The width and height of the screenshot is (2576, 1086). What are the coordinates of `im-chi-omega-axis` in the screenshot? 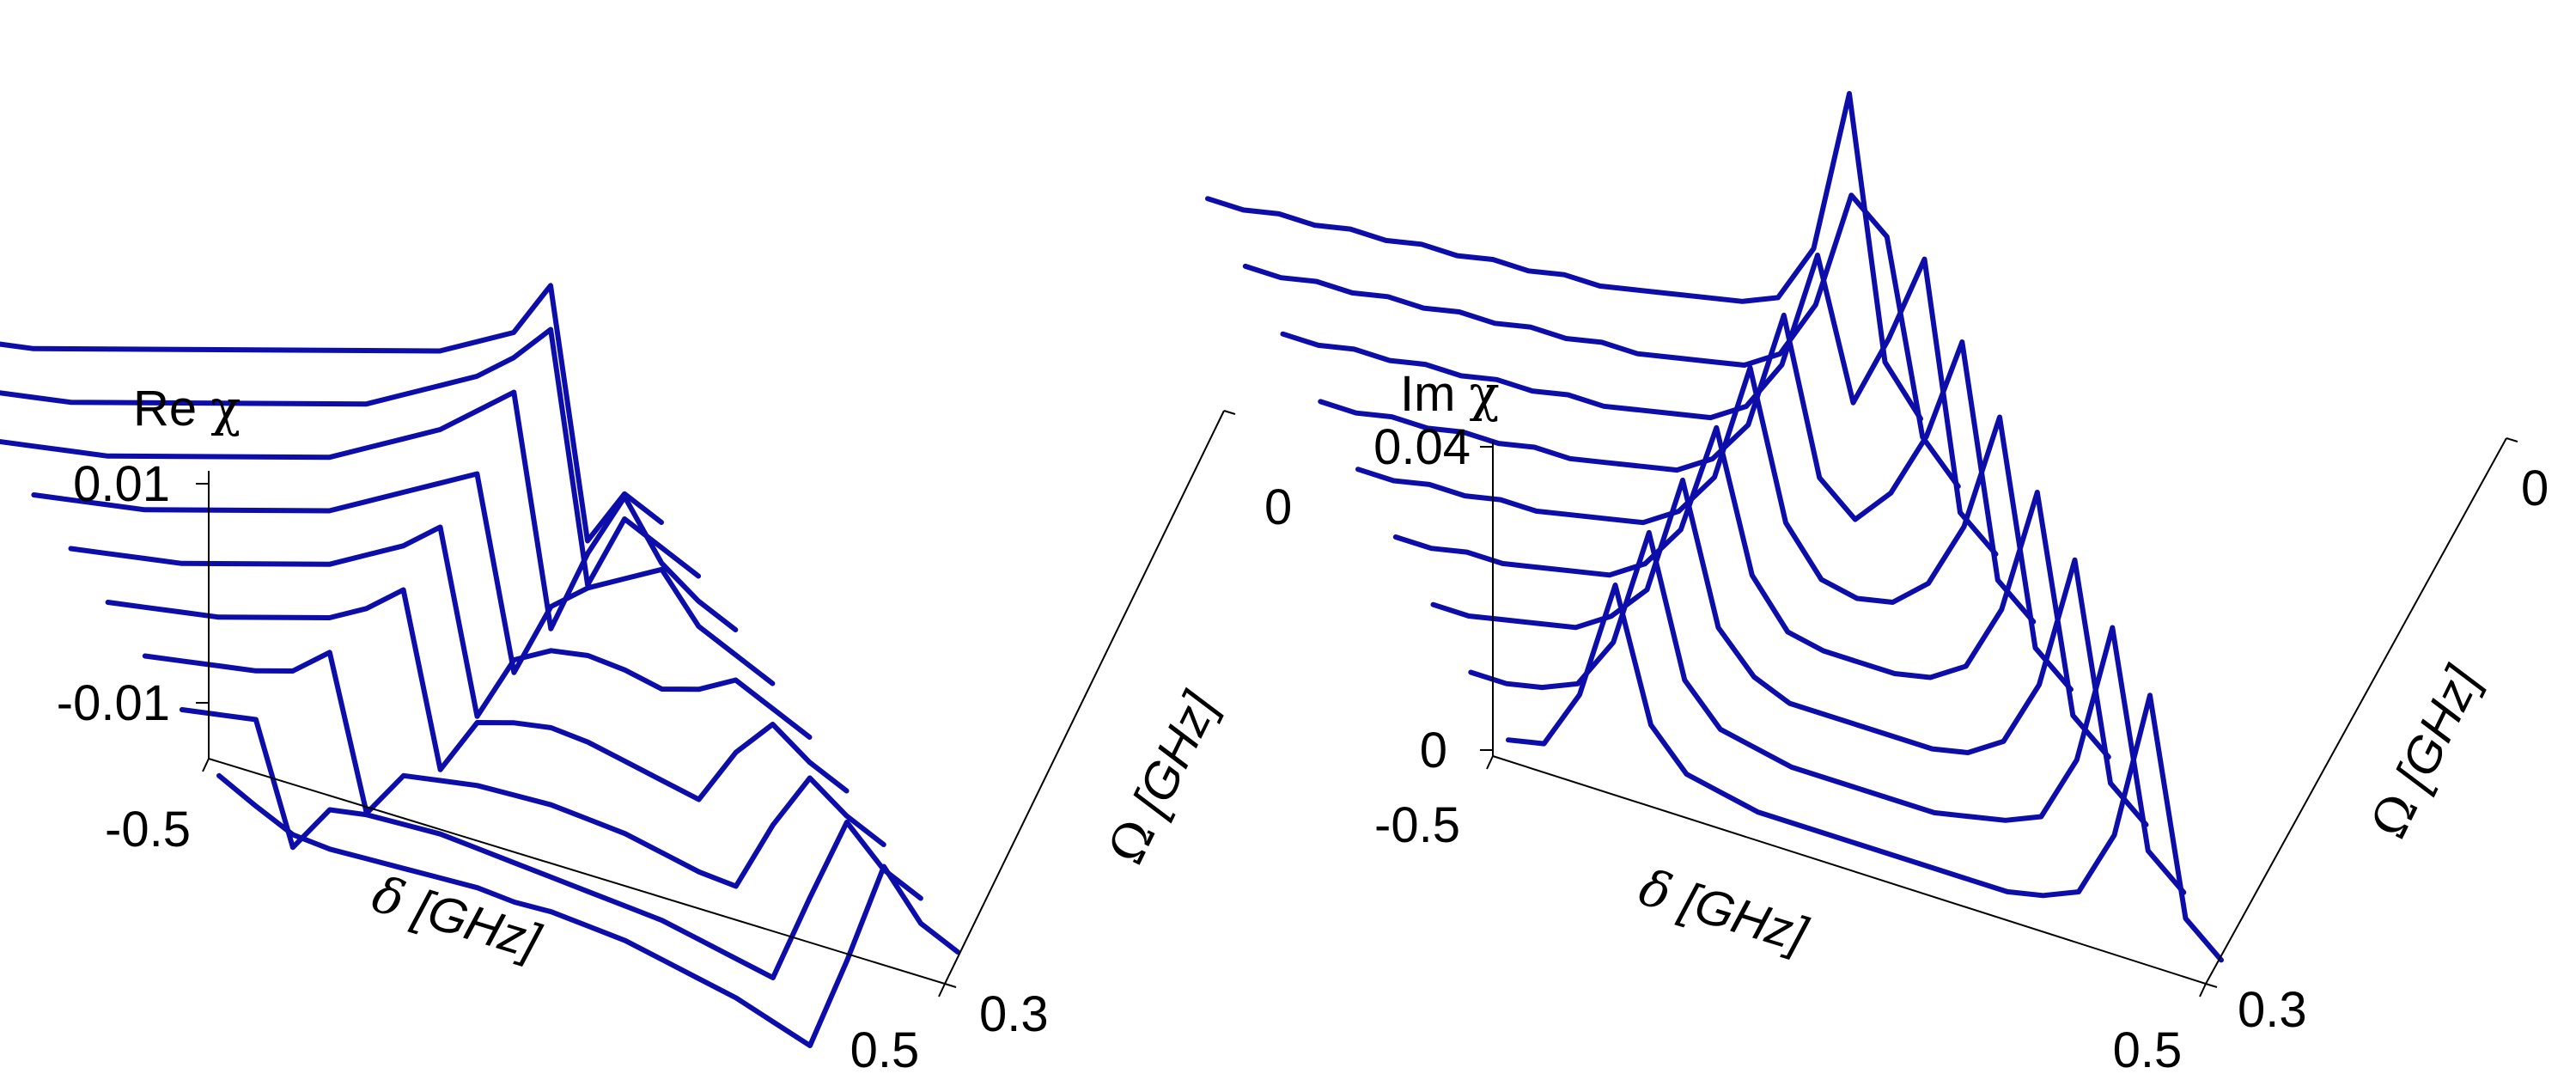 It's located at (2356, 711).